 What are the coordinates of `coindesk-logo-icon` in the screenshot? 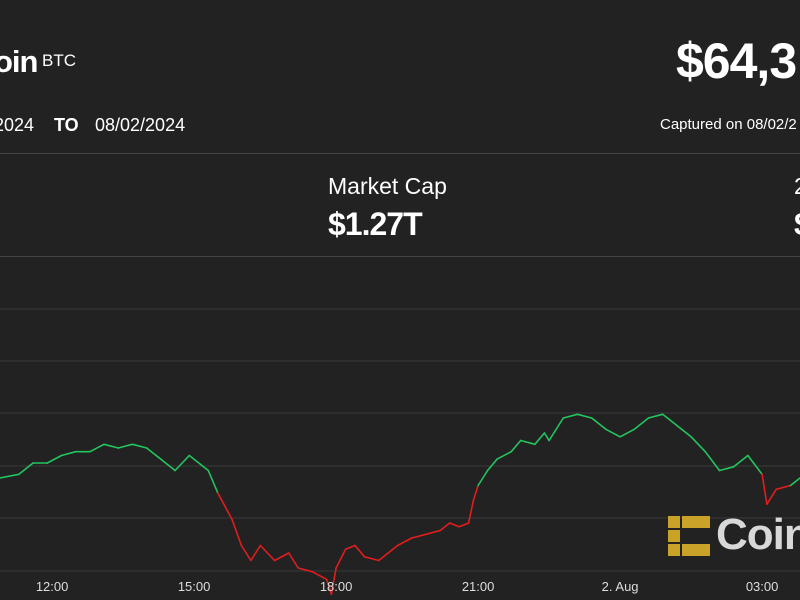 It's located at (689, 536).